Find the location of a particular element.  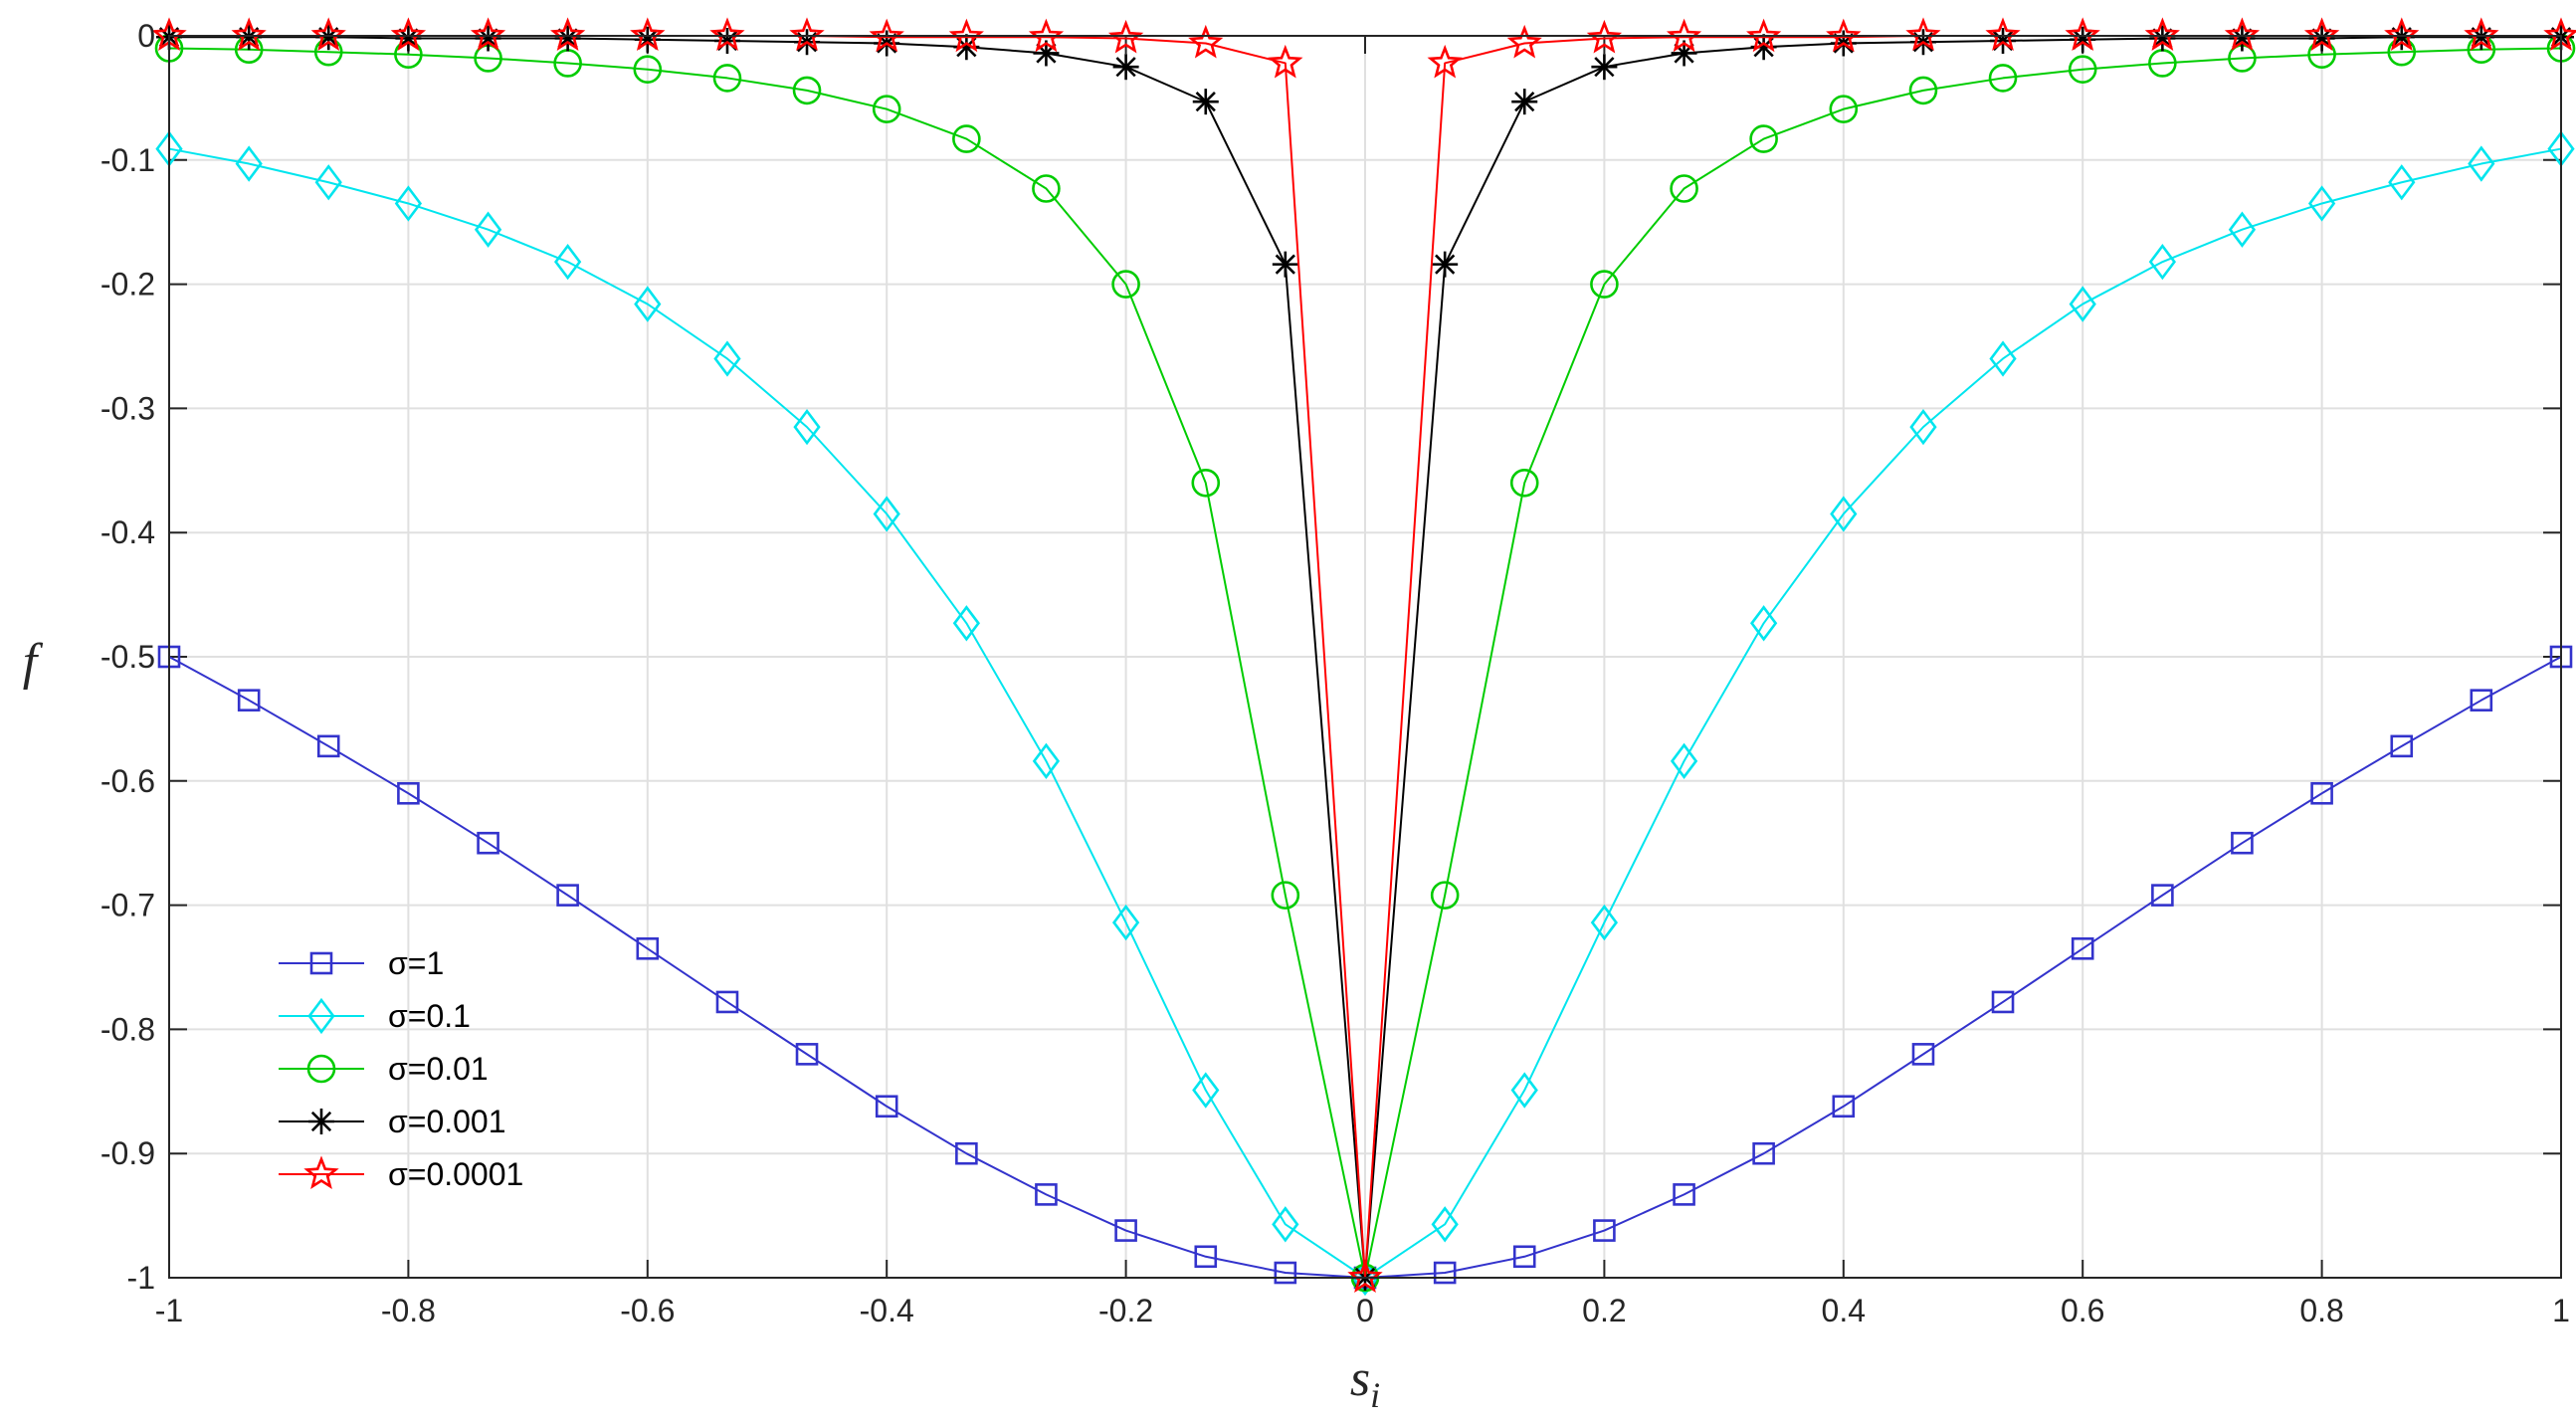

x-tick-label: 0 is located at coordinates (1365, 1310).